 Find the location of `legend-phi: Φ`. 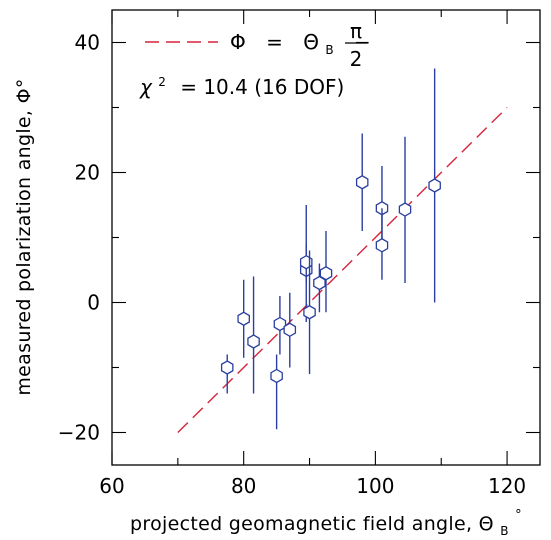

legend-phi: Φ is located at coordinates (238, 42).